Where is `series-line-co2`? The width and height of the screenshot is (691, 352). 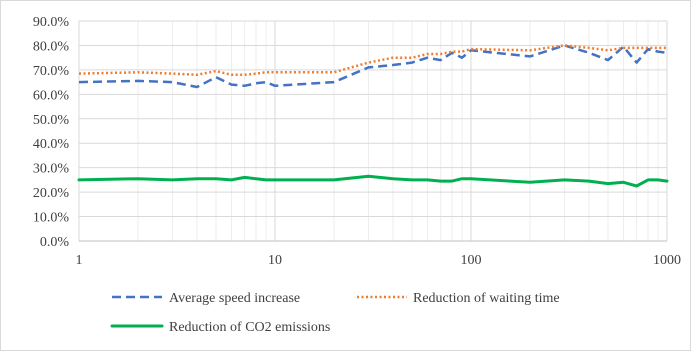 series-line-co2 is located at coordinates (373, 181).